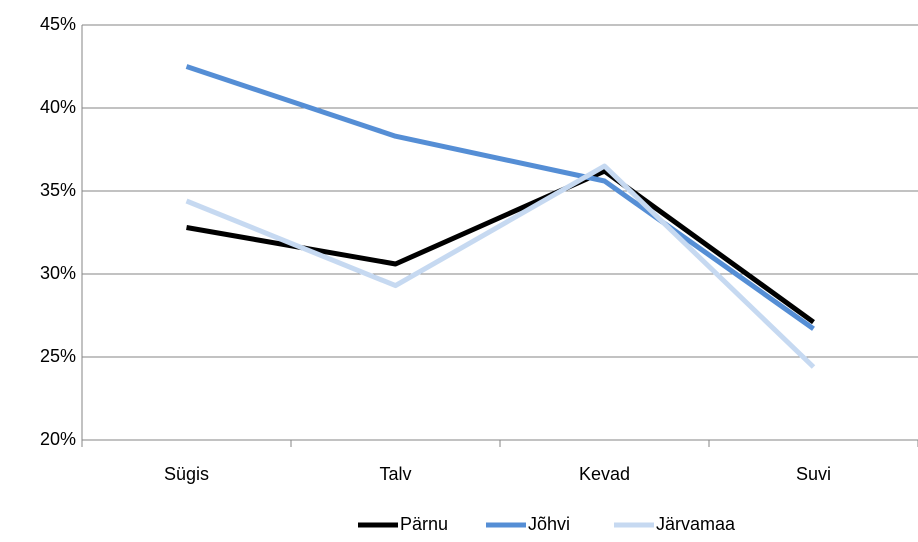 Image resolution: width=918 pixels, height=542 pixels. I want to click on x-tick-label: Suvi, so click(813, 474).